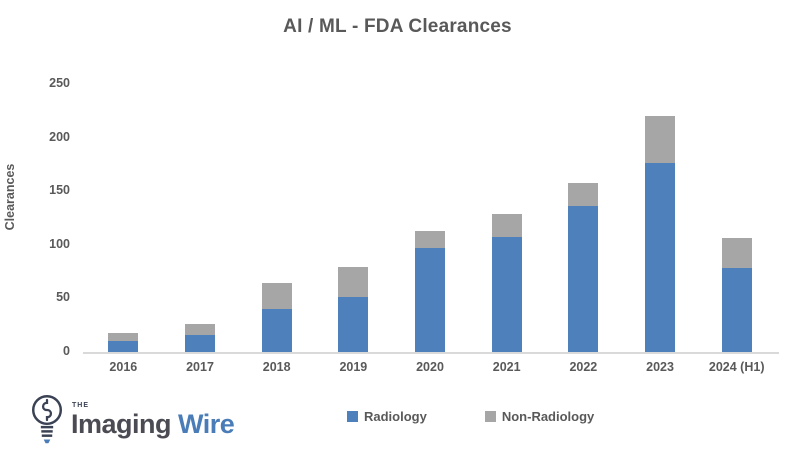 This screenshot has width=795, height=456. I want to click on legend-swatch-non-radiology, so click(490, 416).